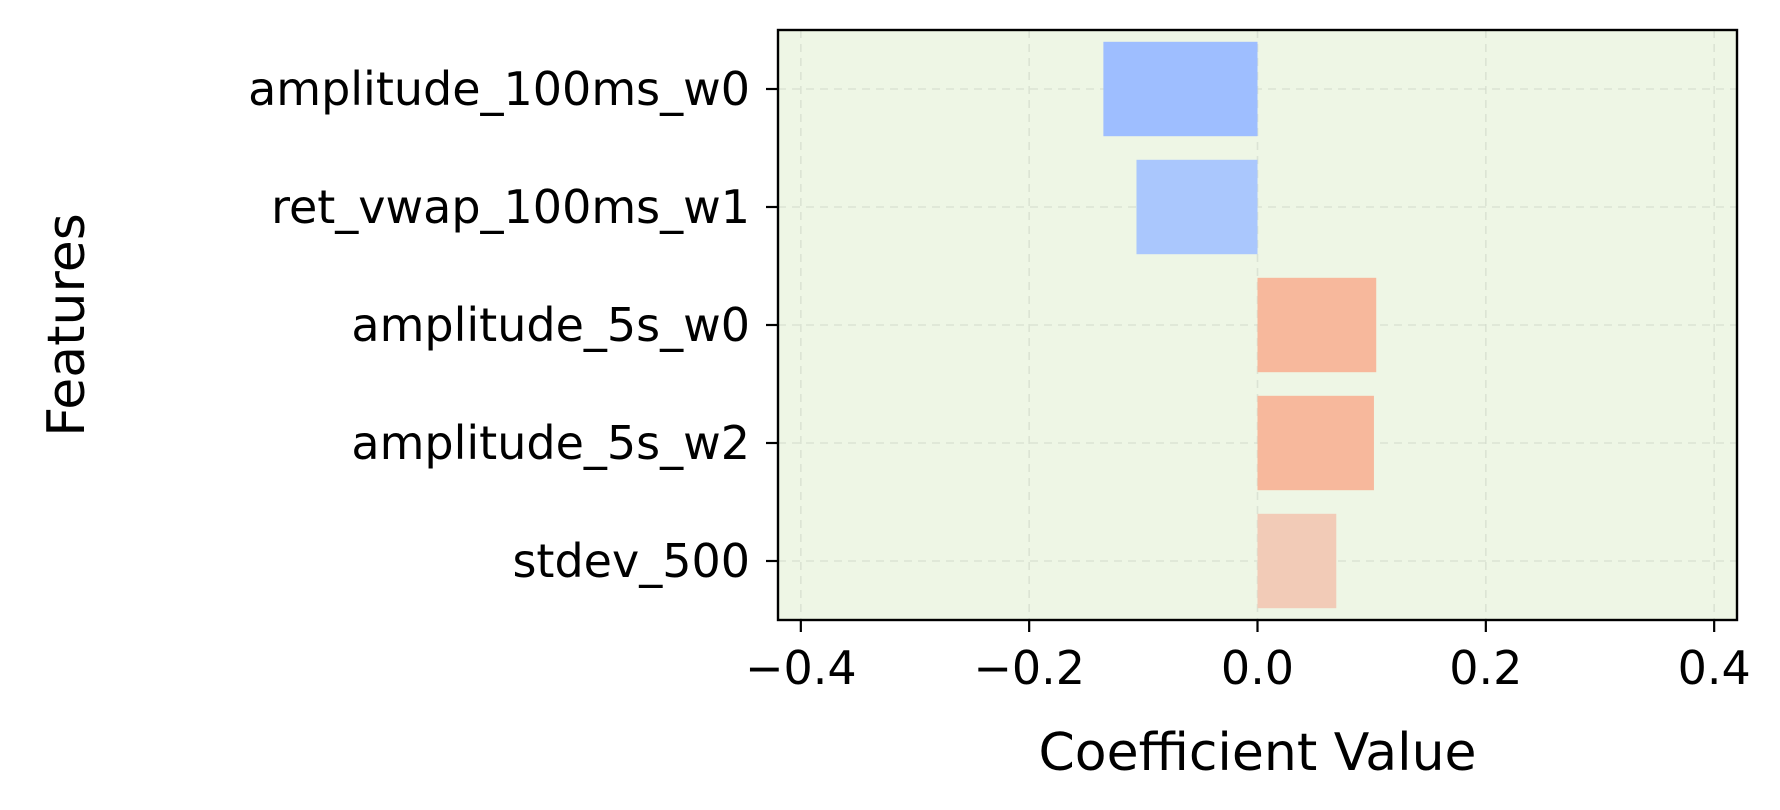  What do you see at coordinates (1180, 89) in the screenshot?
I see `bar-amplitude-100ms-w0` at bounding box center [1180, 89].